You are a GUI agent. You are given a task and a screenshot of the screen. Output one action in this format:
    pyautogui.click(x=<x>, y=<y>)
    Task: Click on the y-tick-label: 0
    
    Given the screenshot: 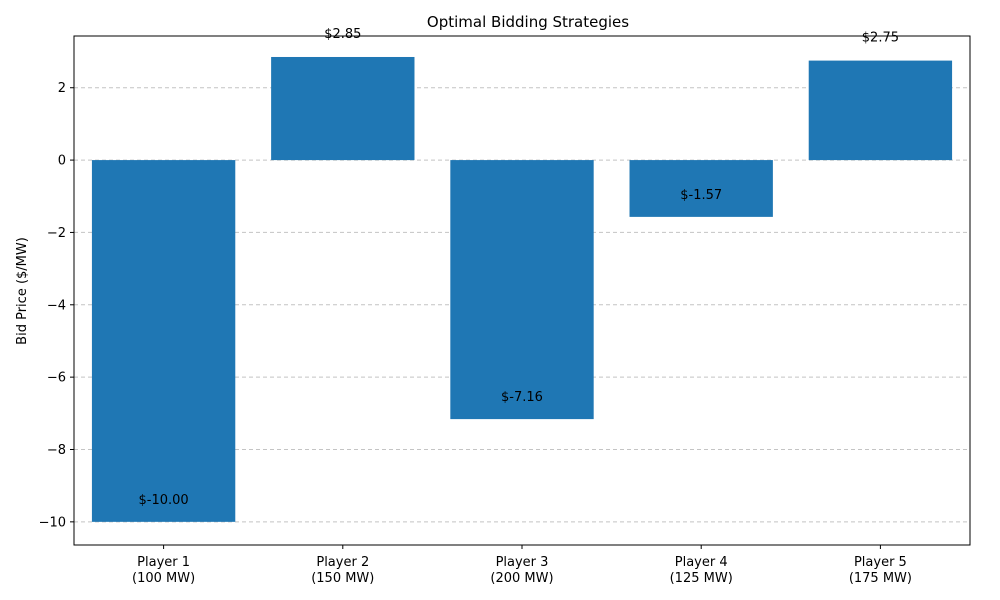 What is the action you would take?
    pyautogui.click(x=62, y=161)
    